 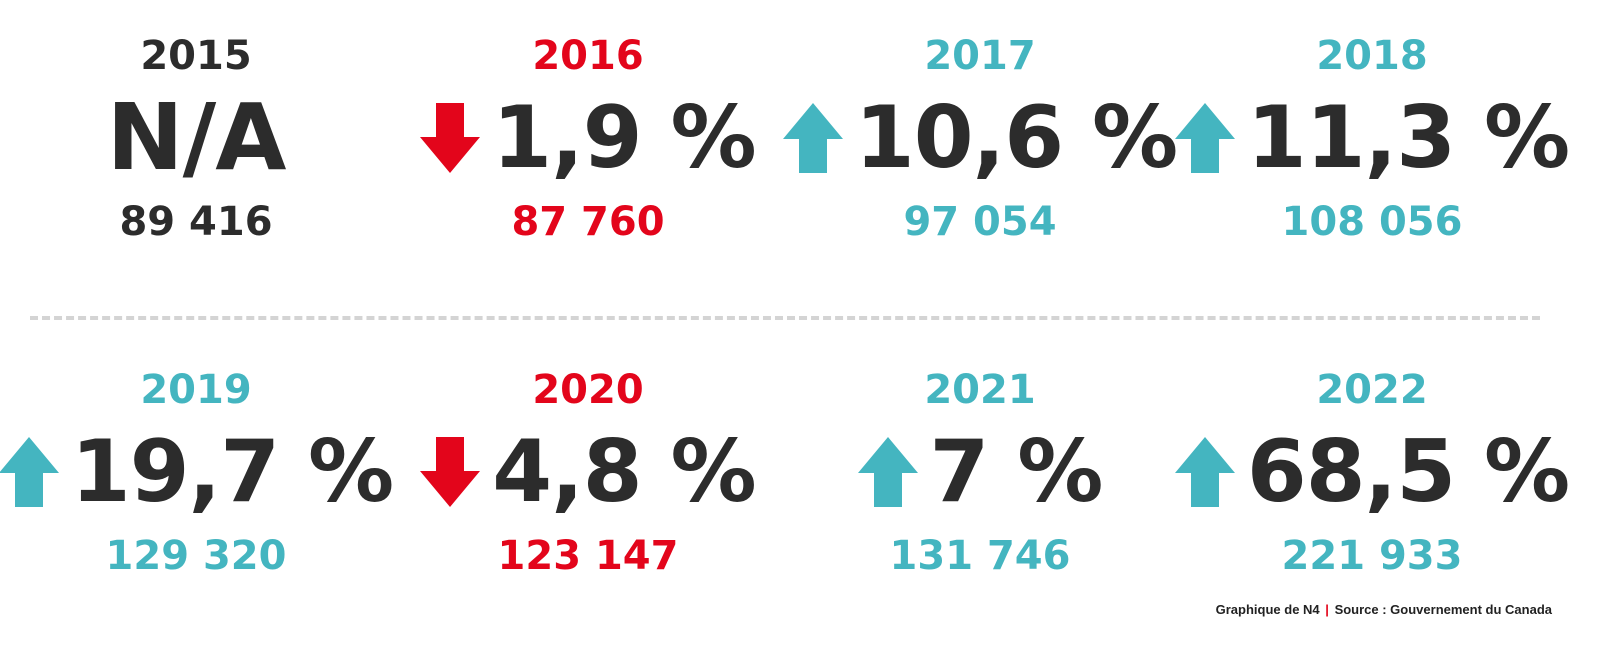 I want to click on stat-cell: 2015 N/A 89 416, so click(x=196, y=122).